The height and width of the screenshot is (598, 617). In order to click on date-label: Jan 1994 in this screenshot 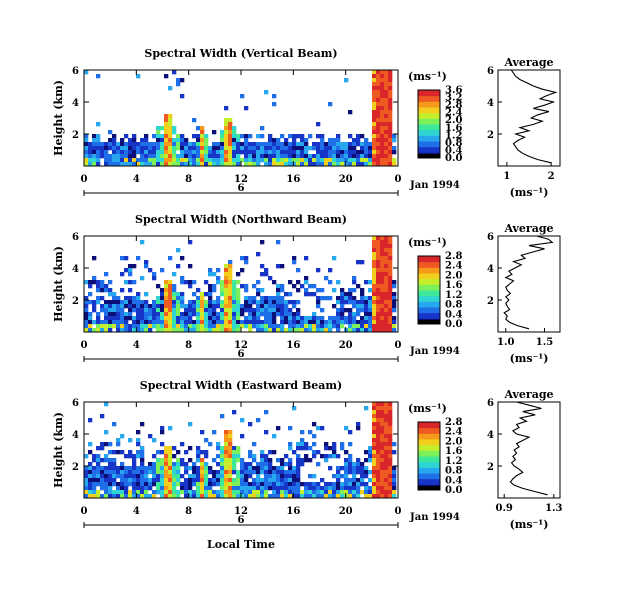, I will do `click(434, 185)`.